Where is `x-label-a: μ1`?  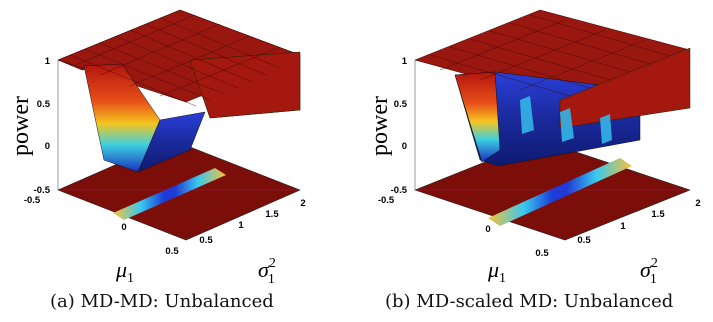 x-label-a: μ1 is located at coordinates (124, 271).